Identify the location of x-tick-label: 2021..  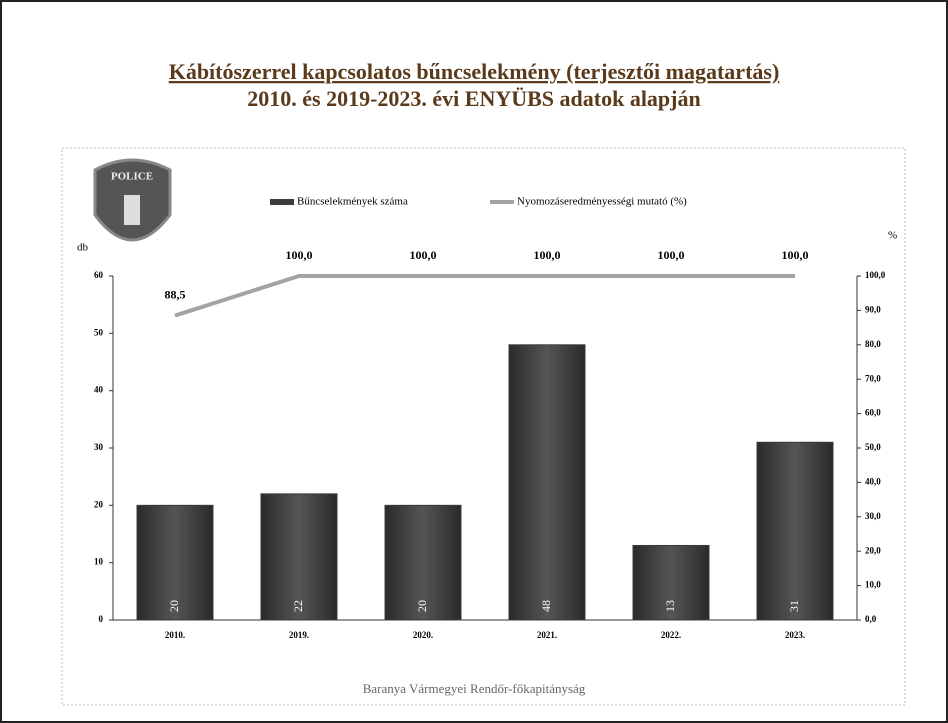
(547, 635).